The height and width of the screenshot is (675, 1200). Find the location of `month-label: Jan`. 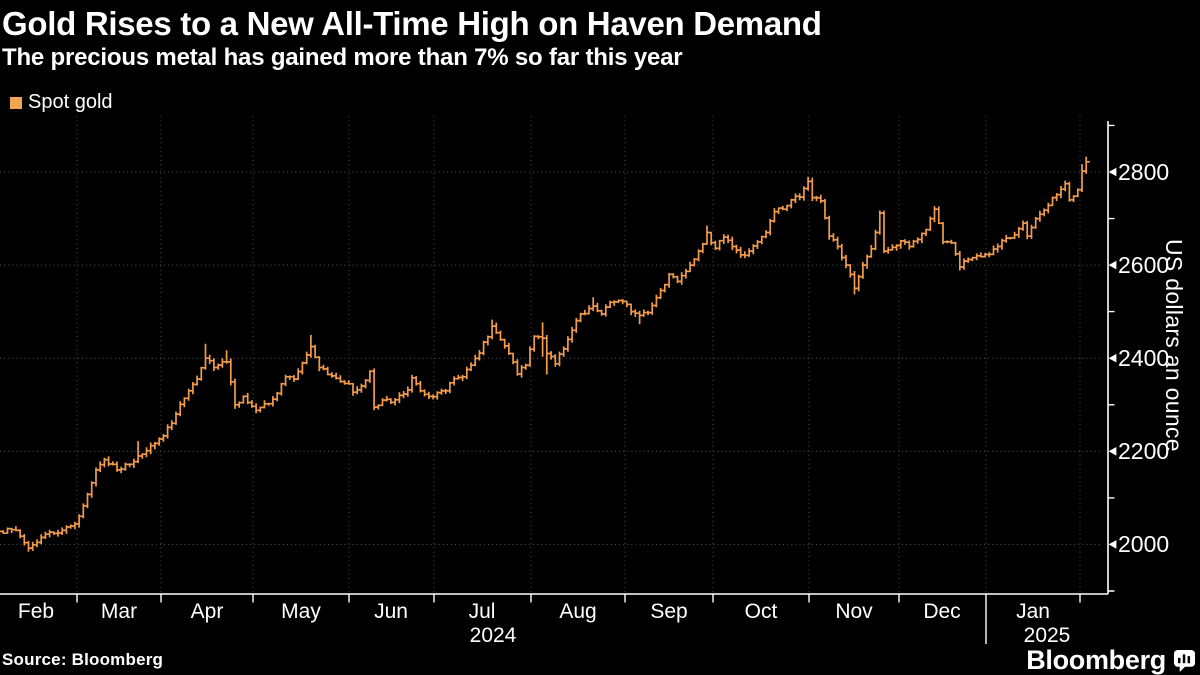

month-label: Jan is located at coordinates (1033, 611).